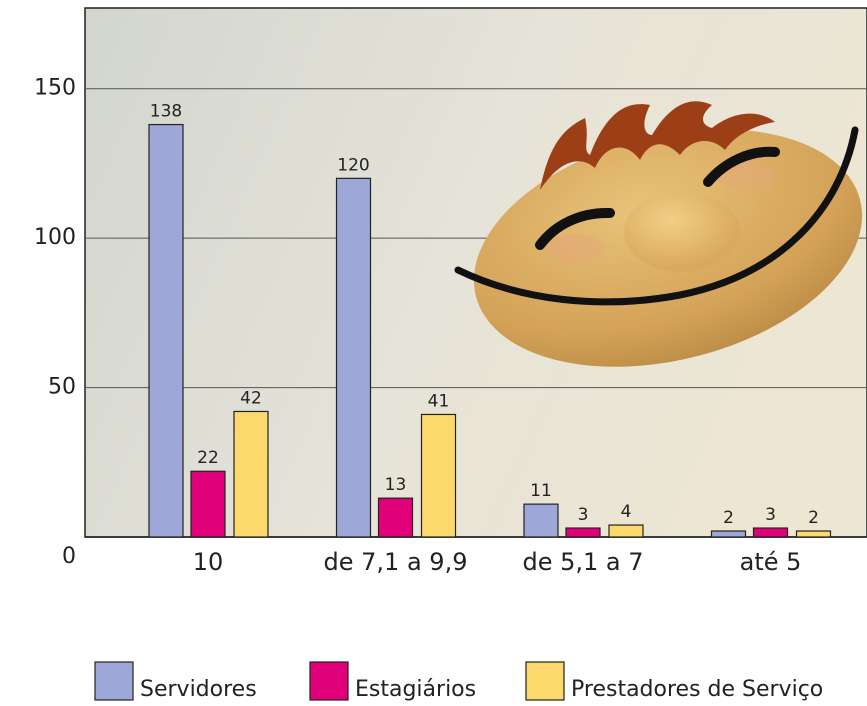  Describe the element at coordinates (208, 458) in the screenshot. I see `value-label: 22` at that location.